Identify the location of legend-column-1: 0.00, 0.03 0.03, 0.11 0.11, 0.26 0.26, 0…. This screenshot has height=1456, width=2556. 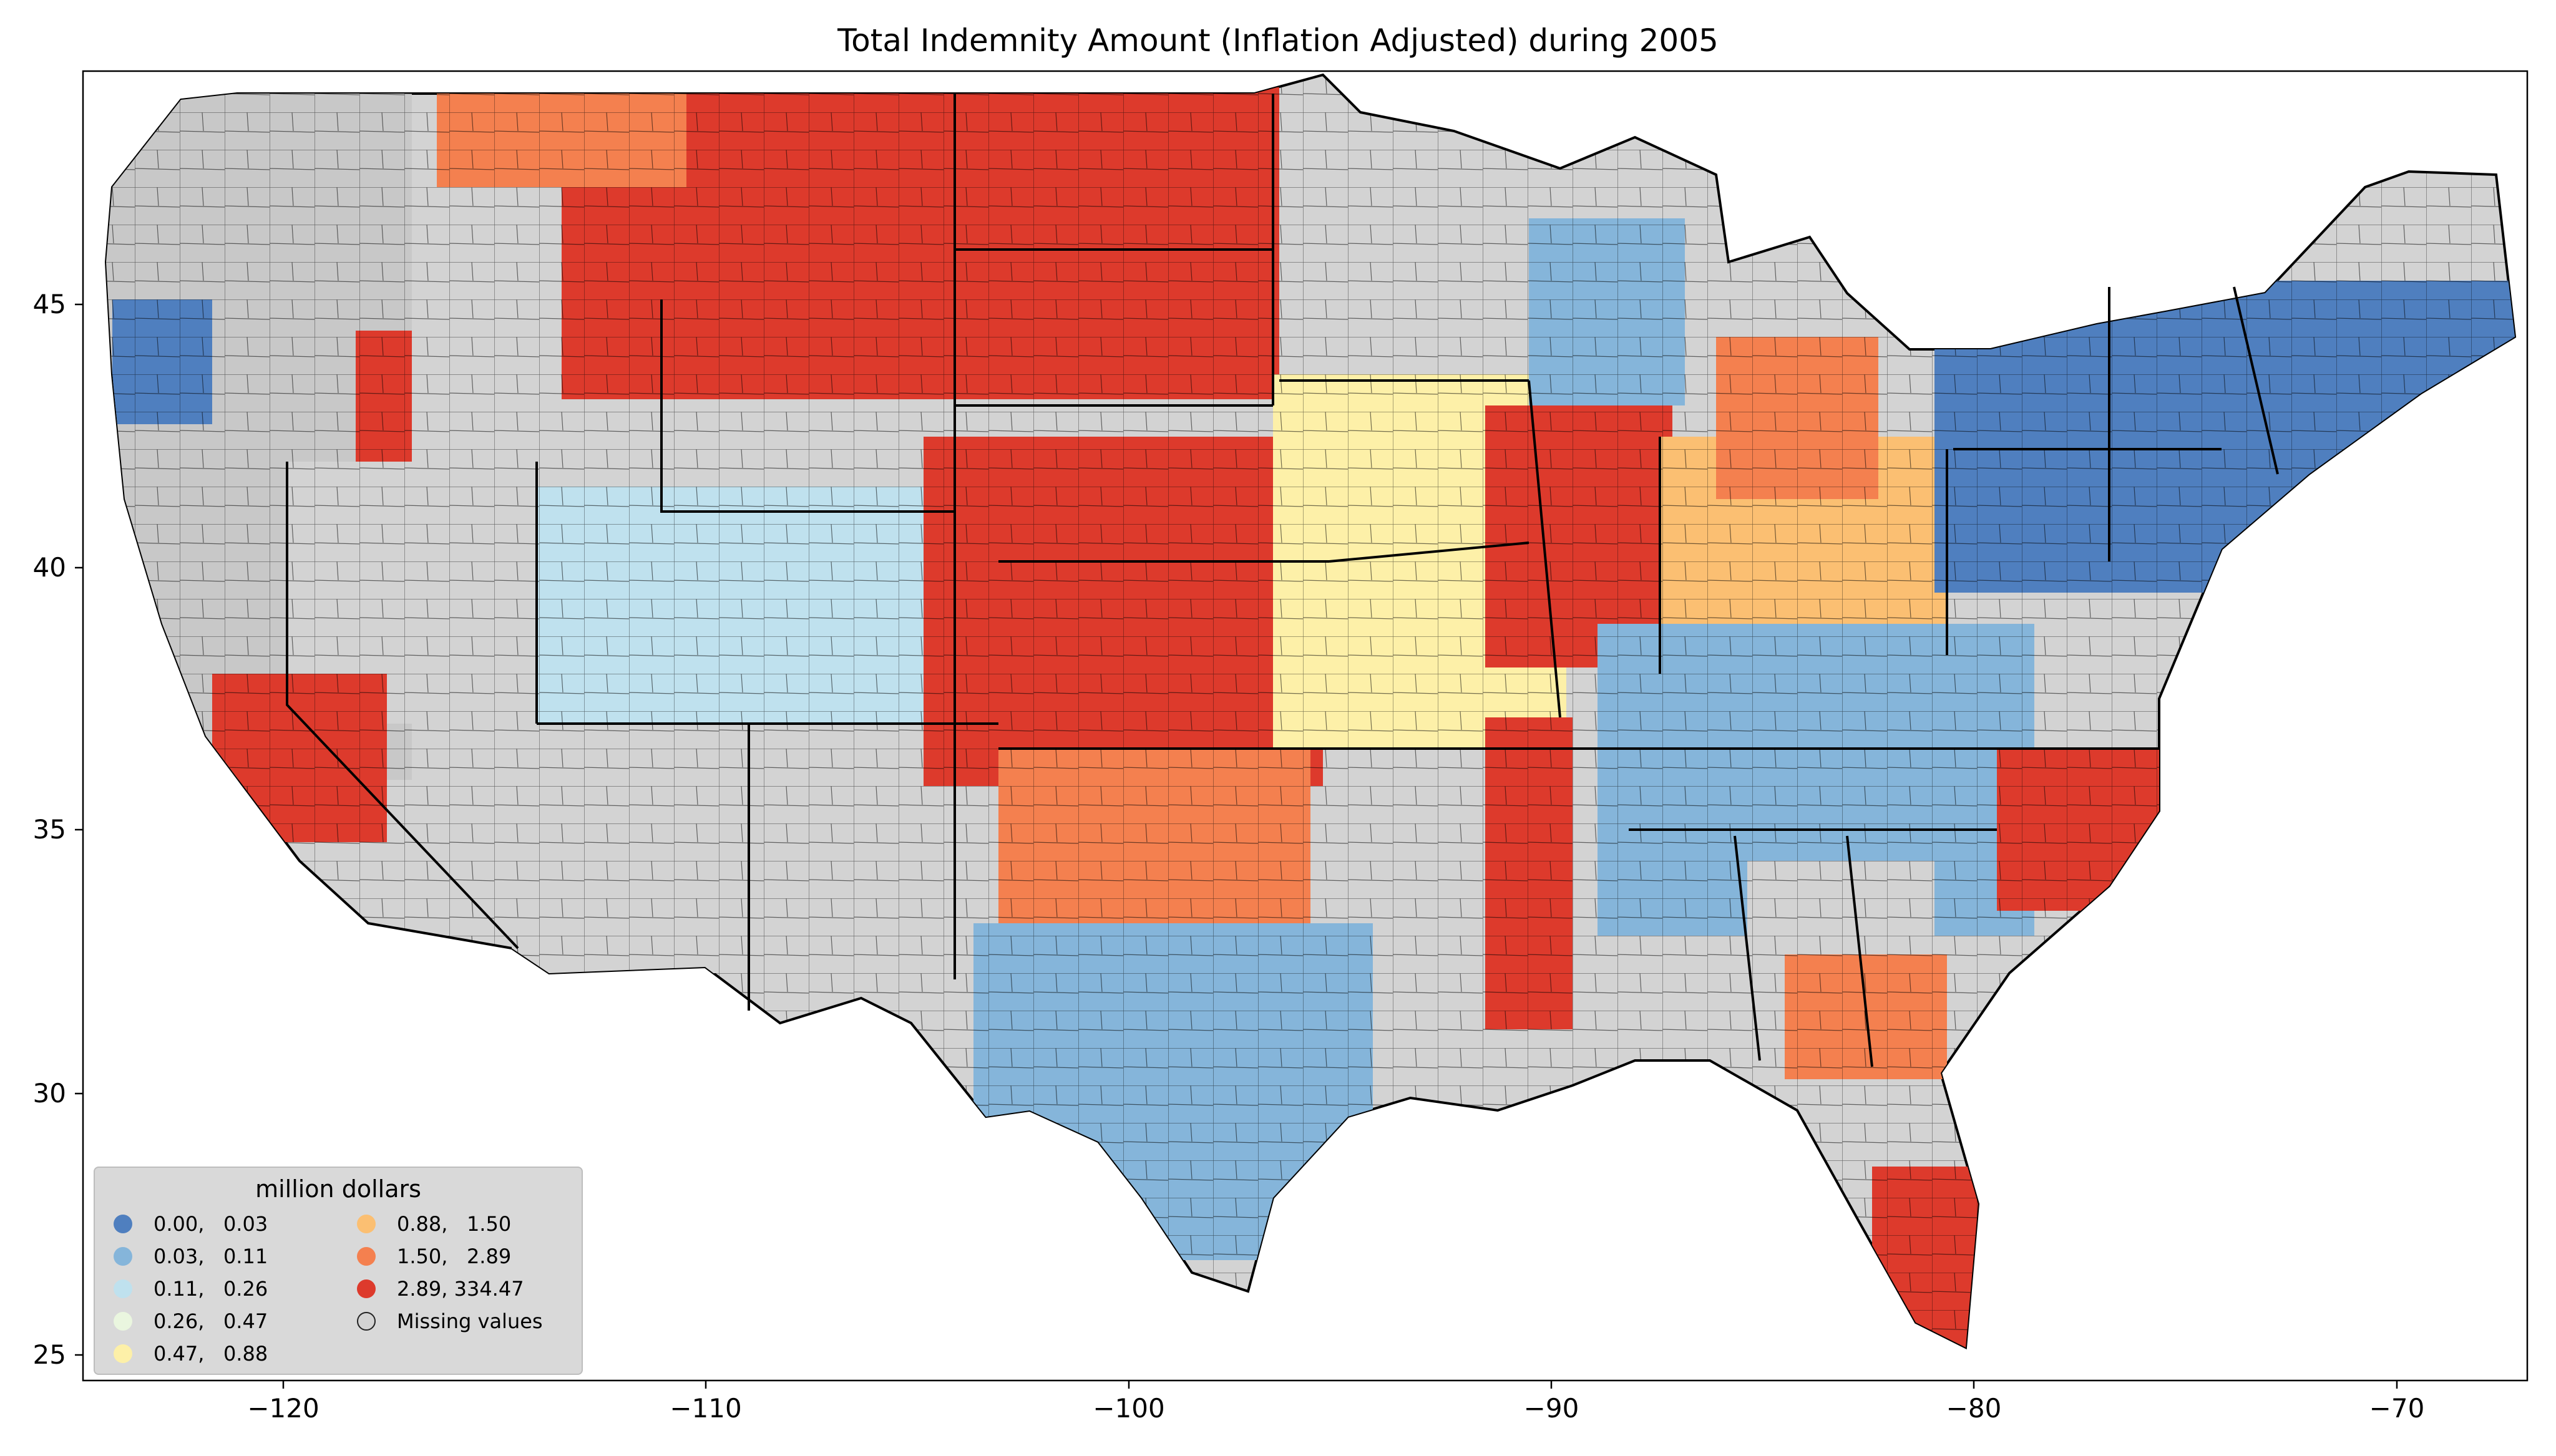
(191, 1289).